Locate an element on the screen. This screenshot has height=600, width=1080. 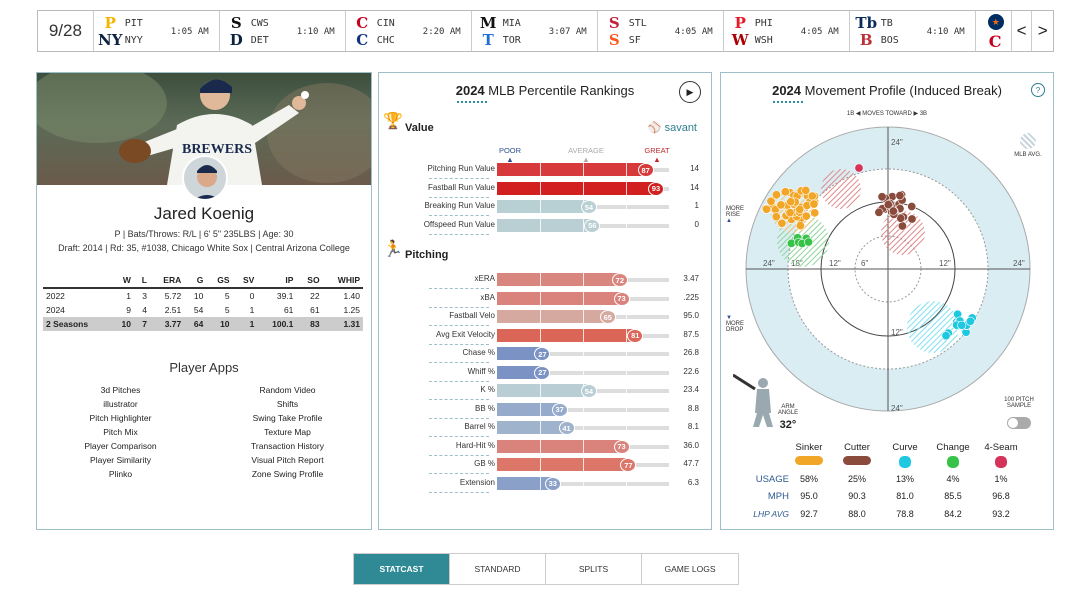
percentile-value-badge: 77 is located at coordinates (628, 465).